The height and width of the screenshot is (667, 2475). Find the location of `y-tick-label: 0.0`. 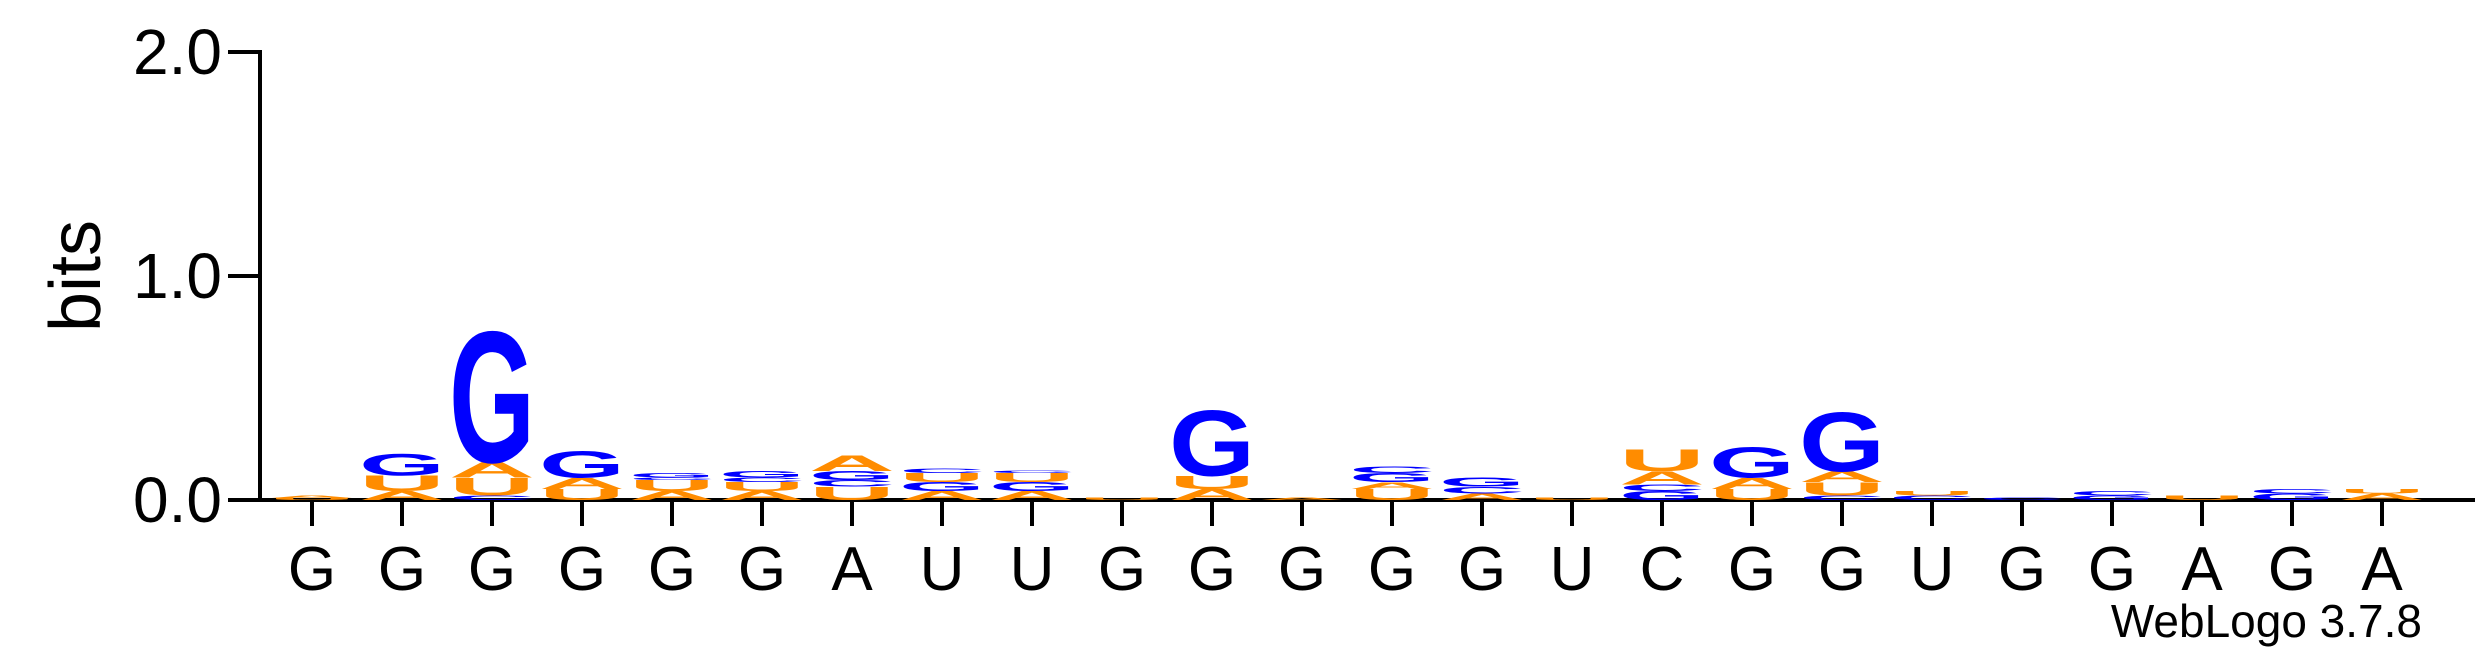

y-tick-label: 0.0 is located at coordinates (177, 500).